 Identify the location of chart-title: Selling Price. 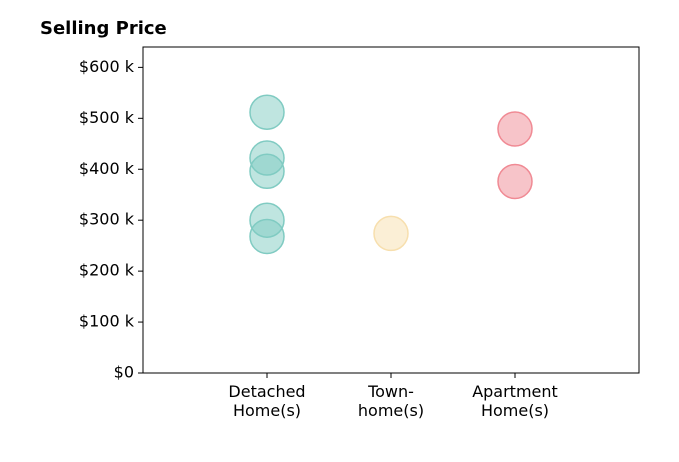
(103, 28).